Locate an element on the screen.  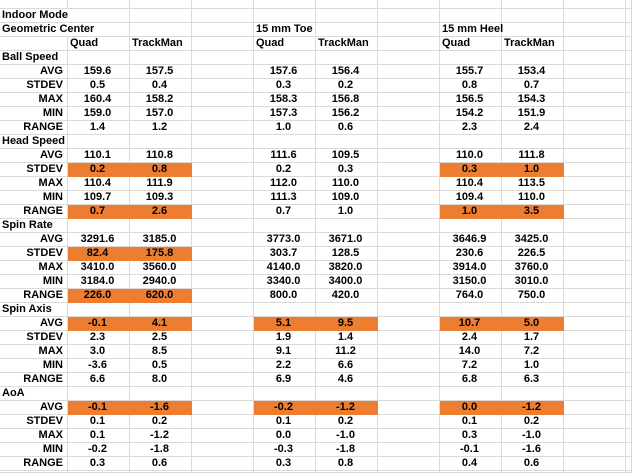
value-cell: 157.6 is located at coordinates (285, 72).